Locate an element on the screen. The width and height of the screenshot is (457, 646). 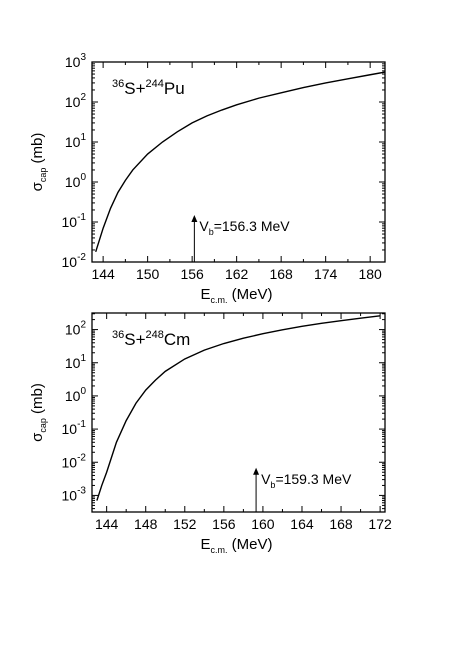
x-tick-label: 164 is located at coordinates (302, 524).